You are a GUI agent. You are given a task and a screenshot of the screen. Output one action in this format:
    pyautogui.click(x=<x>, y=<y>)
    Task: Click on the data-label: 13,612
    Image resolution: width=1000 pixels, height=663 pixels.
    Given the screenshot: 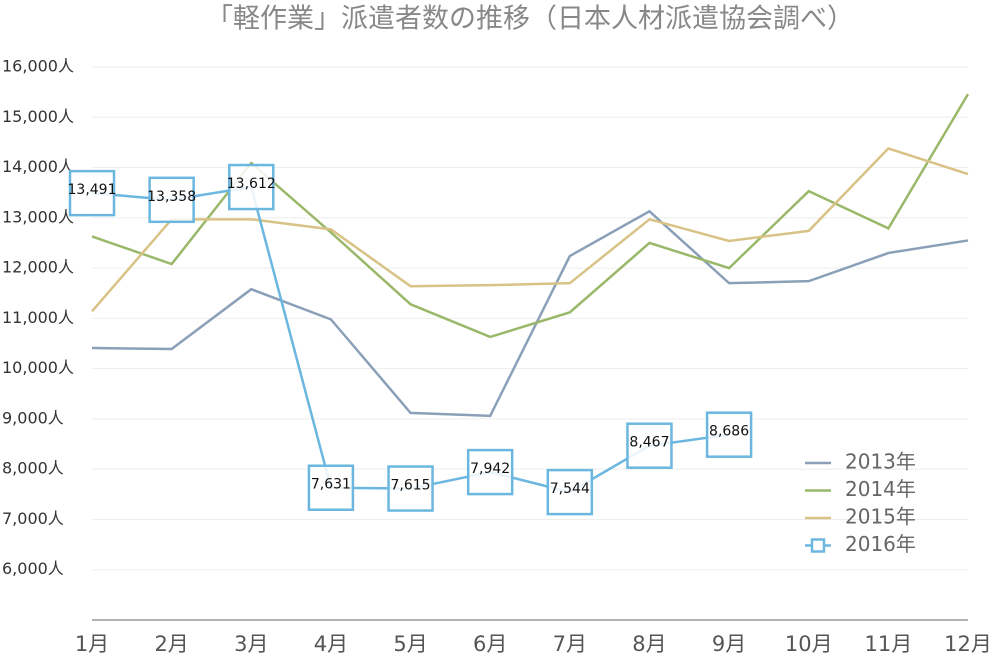 What is the action you would take?
    pyautogui.click(x=251, y=184)
    